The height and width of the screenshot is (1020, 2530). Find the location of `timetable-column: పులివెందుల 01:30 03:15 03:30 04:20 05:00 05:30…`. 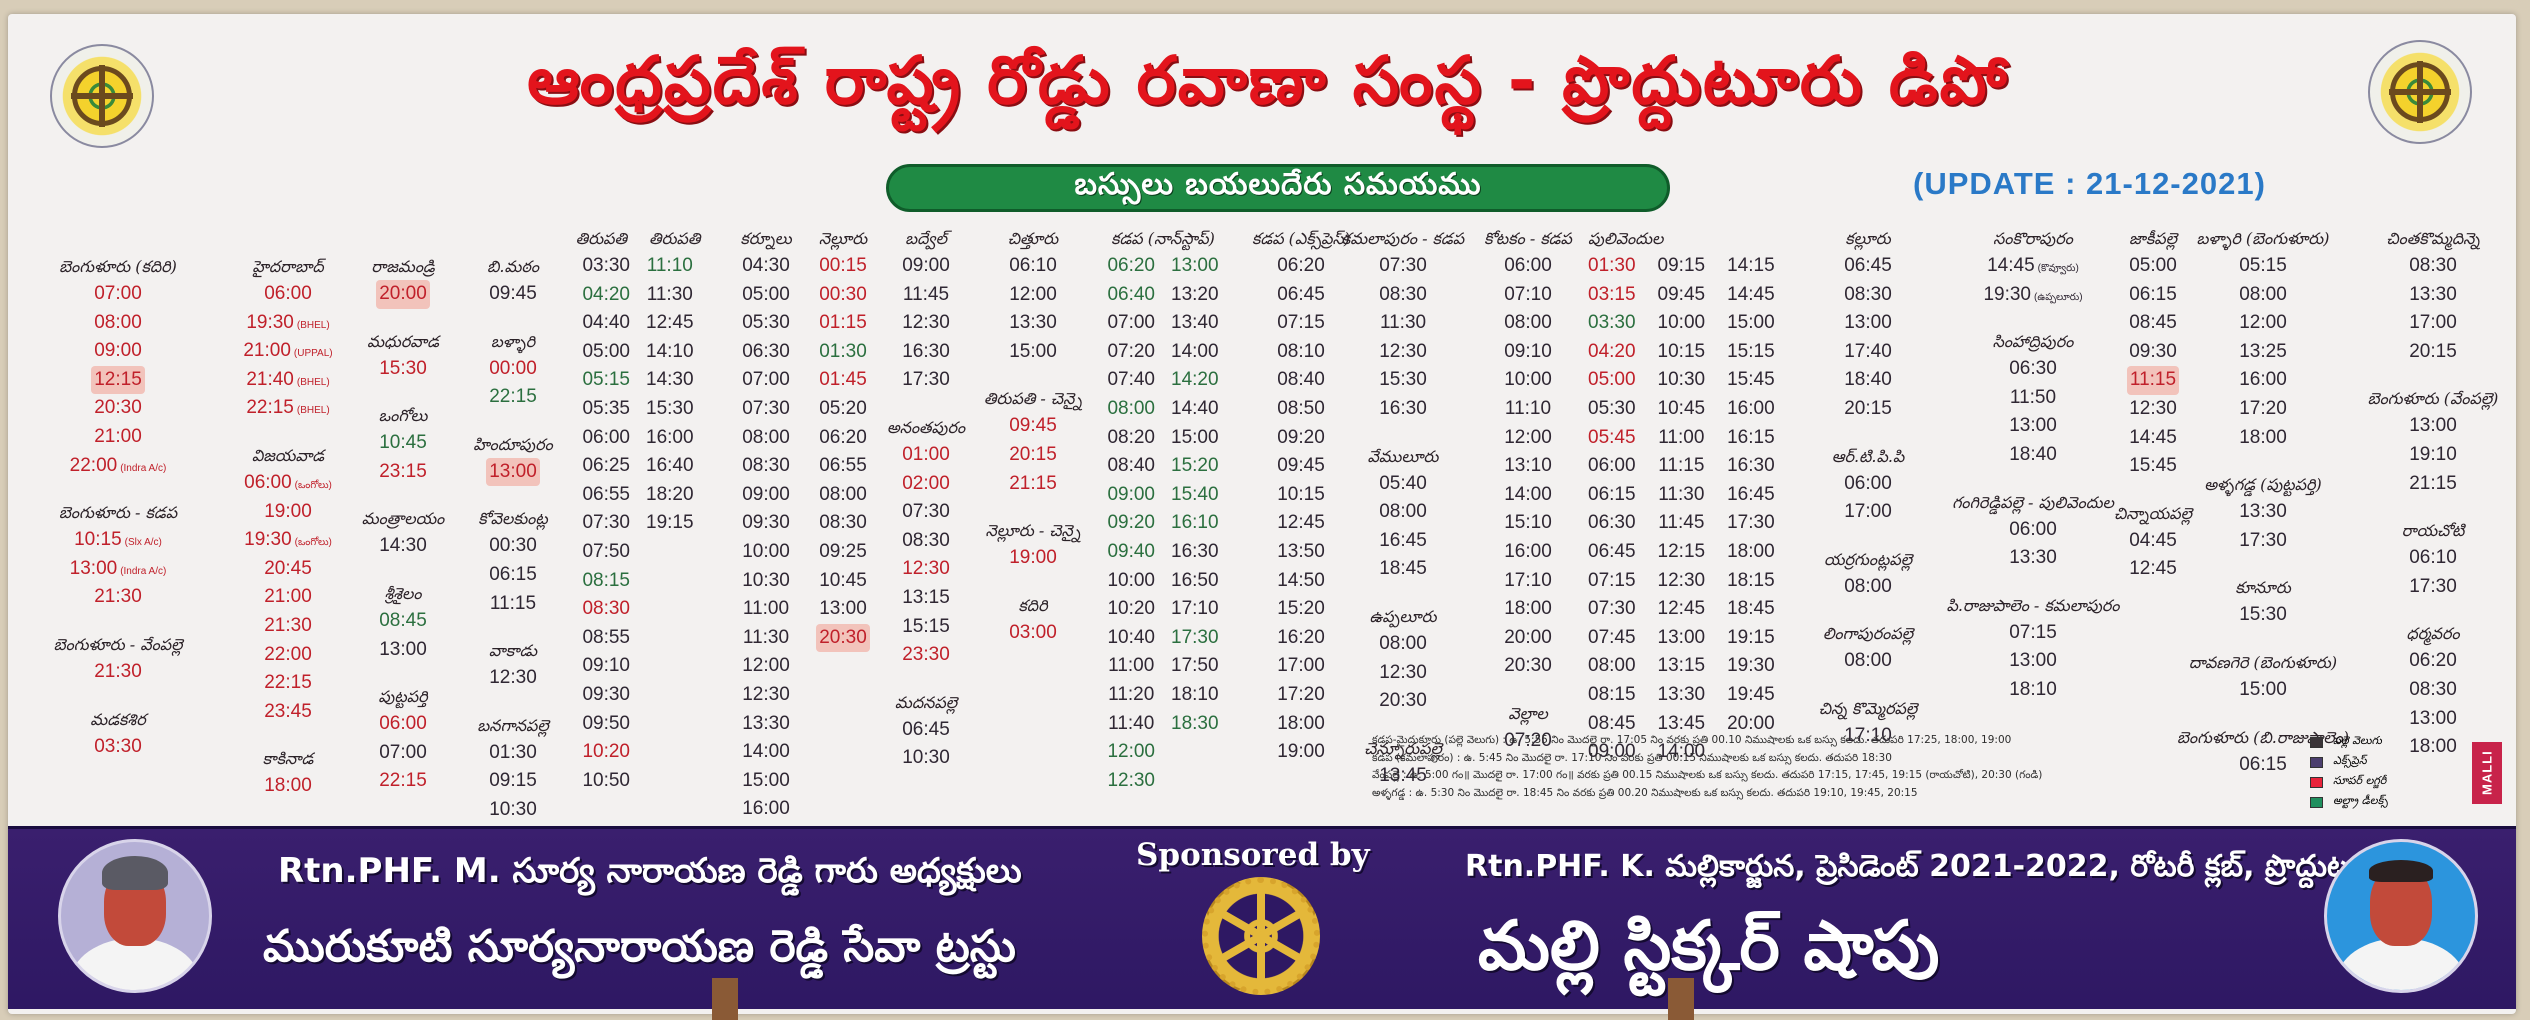

timetable-column: పులివెందుల 01:30 03:15 03:30 04:20 05:00 05:30… is located at coordinates (1698, 496).